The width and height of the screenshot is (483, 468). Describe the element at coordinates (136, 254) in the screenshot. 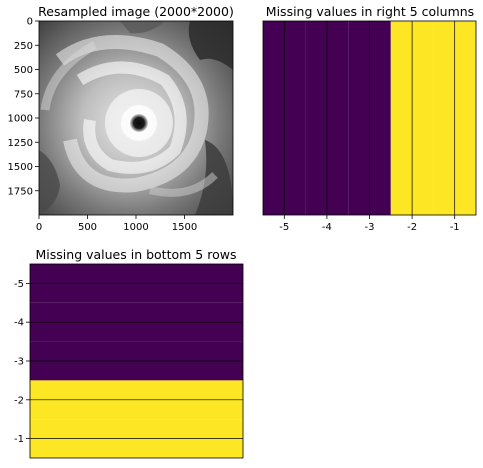

I see `panel-3-title: Missing values in bottom 5 rows` at that location.